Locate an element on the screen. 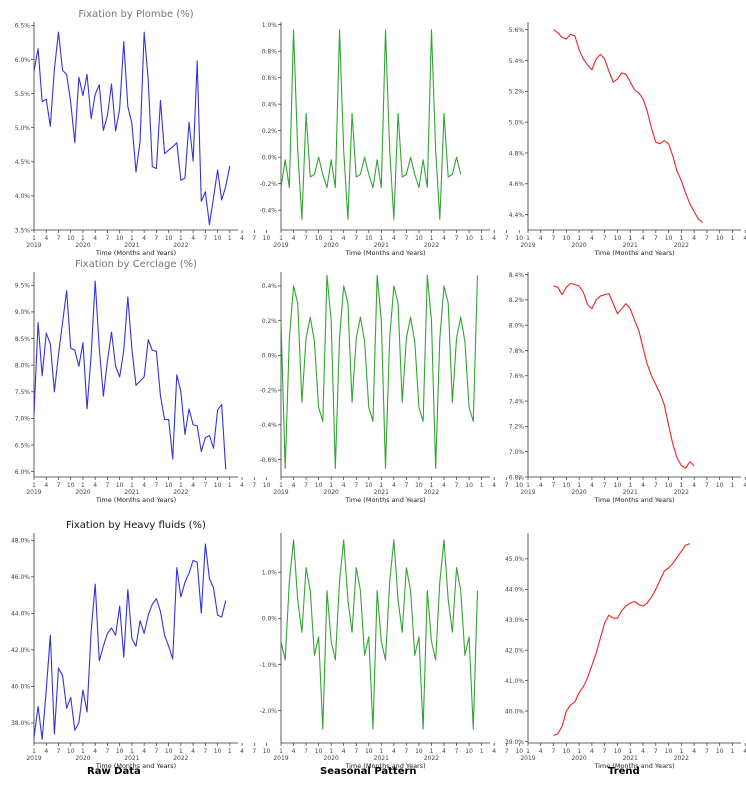 The height and width of the screenshot is (786, 746). y-tick-label: 7.8% is located at coordinates (517, 351).